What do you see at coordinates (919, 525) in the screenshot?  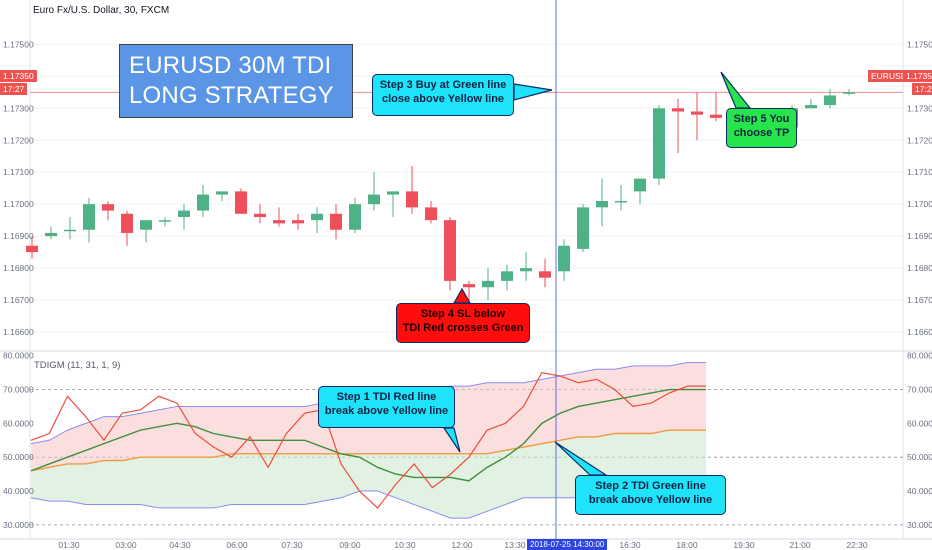 I see `tdi-tick-label-right: 30.0000` at bounding box center [919, 525].